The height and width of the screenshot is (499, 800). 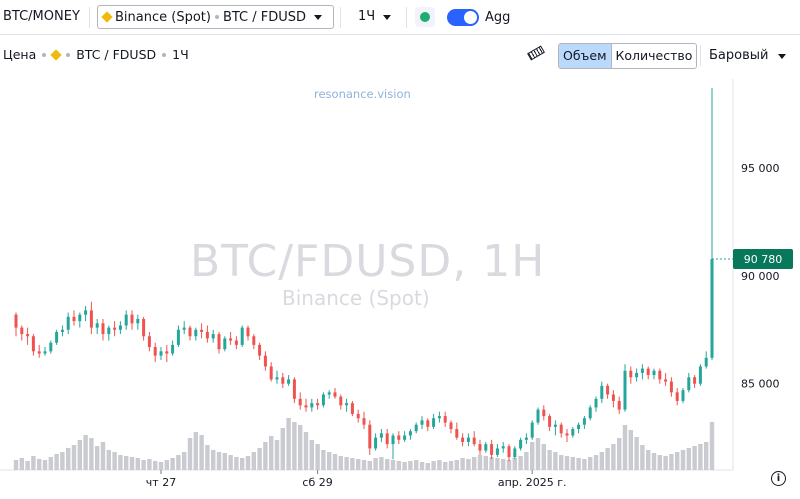 I want to click on legend-pair: BTC / FDUSD, so click(x=116, y=54).